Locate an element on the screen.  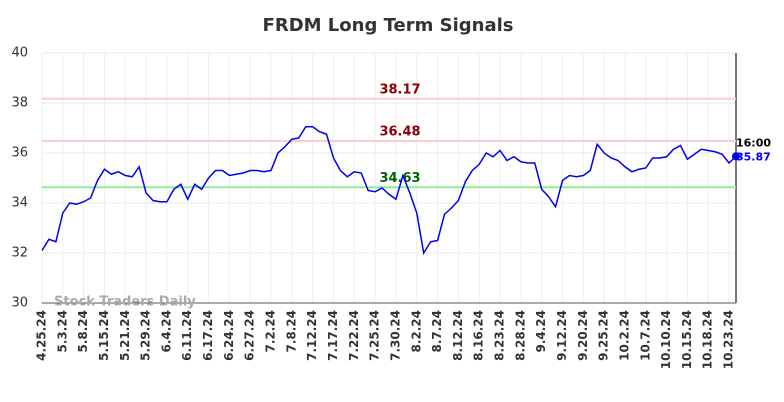
y-tick-label: 32 is located at coordinates (19, 253).